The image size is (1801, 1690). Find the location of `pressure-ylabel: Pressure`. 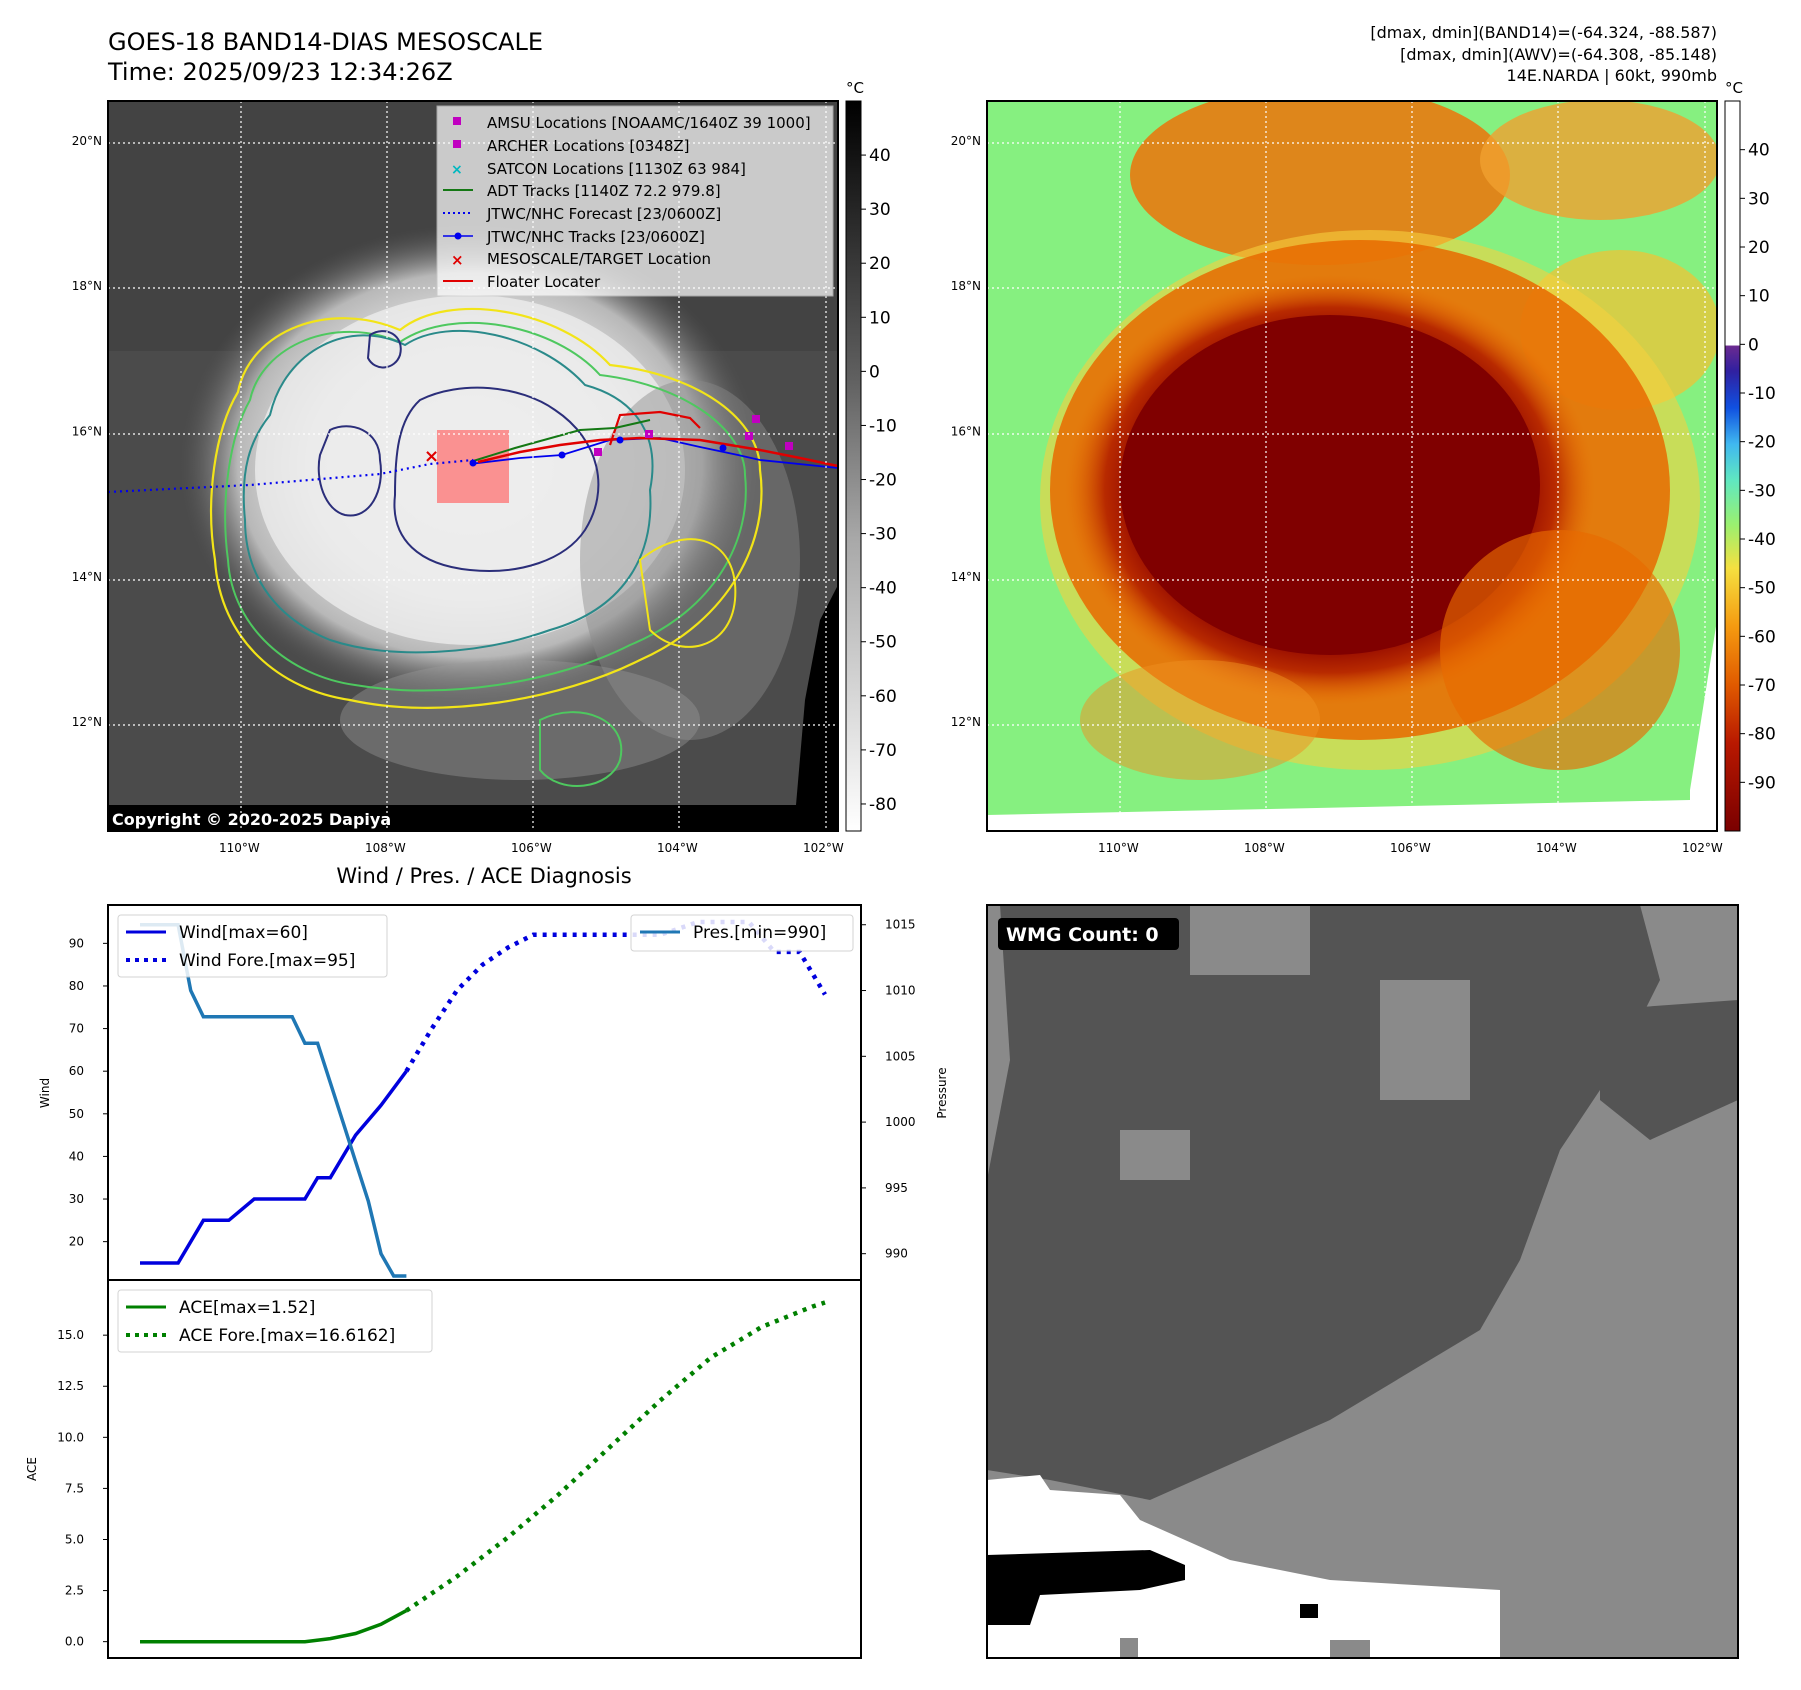

pressure-ylabel: Pressure is located at coordinates (942, 1092).